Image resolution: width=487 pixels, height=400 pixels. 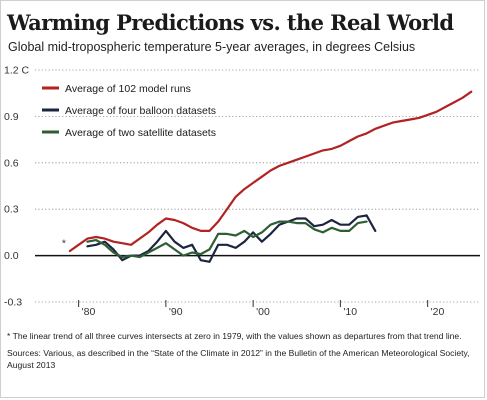 What do you see at coordinates (11, 117) in the screenshot?
I see `y-tick-label: 0.9` at bounding box center [11, 117].